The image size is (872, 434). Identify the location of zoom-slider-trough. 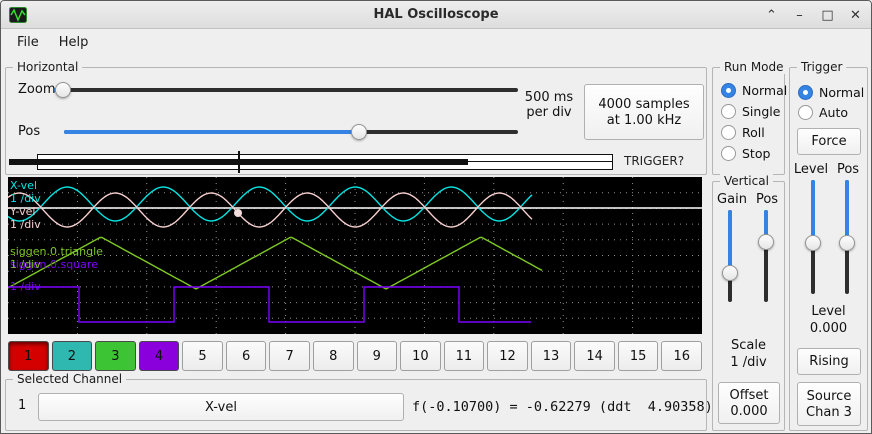
(286, 90).